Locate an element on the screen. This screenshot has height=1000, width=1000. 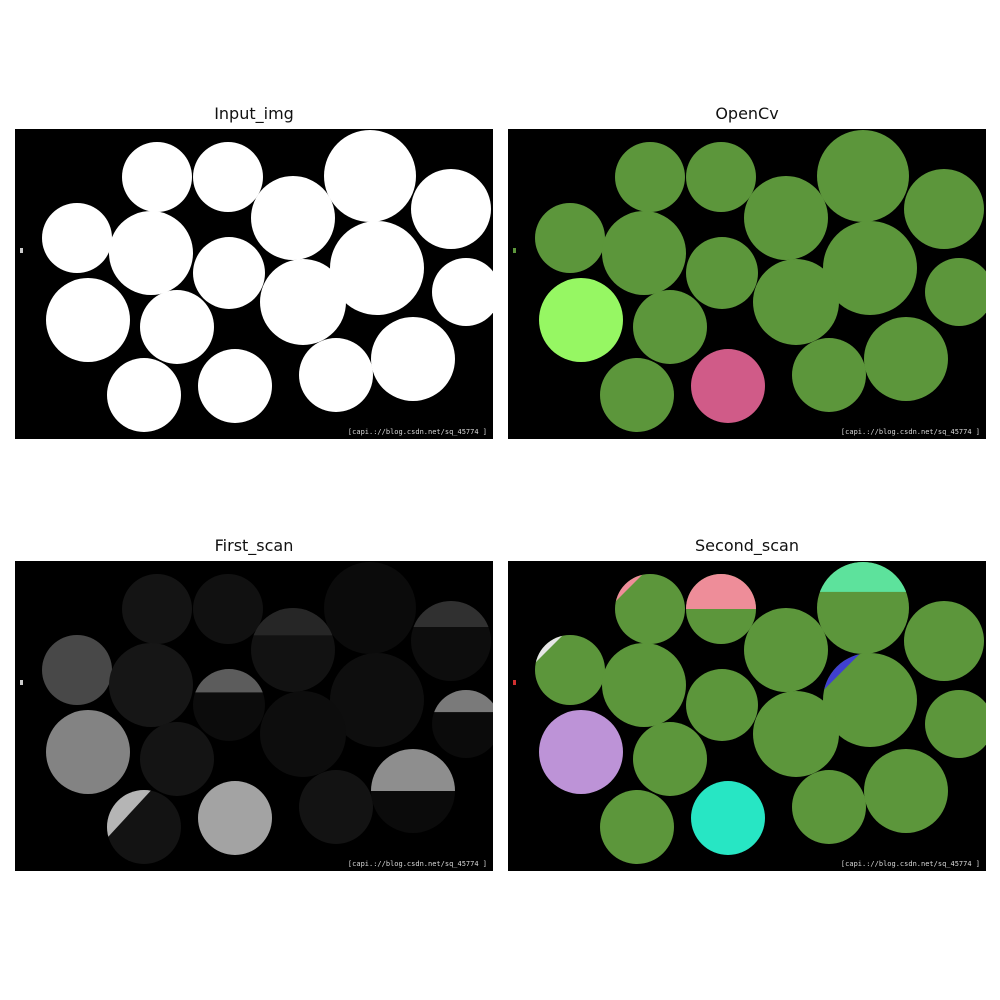
panel-input-img: [capi.://blog.csdn.net/sq_45774 ] is located at coordinates (254, 284).